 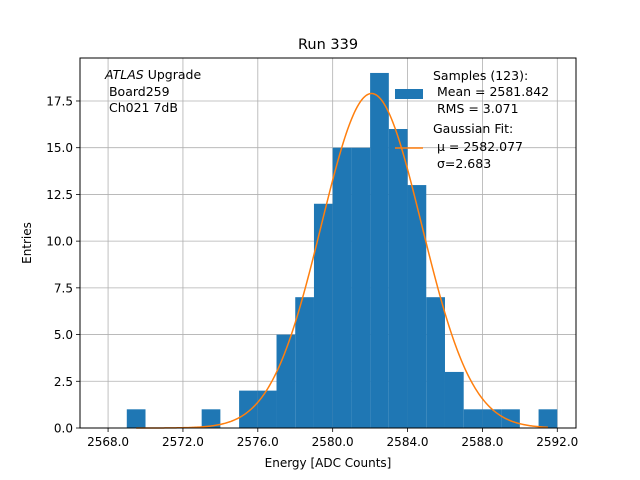 I want to click on svg-text: ATLAS Upgrade, so click(x=152, y=74).